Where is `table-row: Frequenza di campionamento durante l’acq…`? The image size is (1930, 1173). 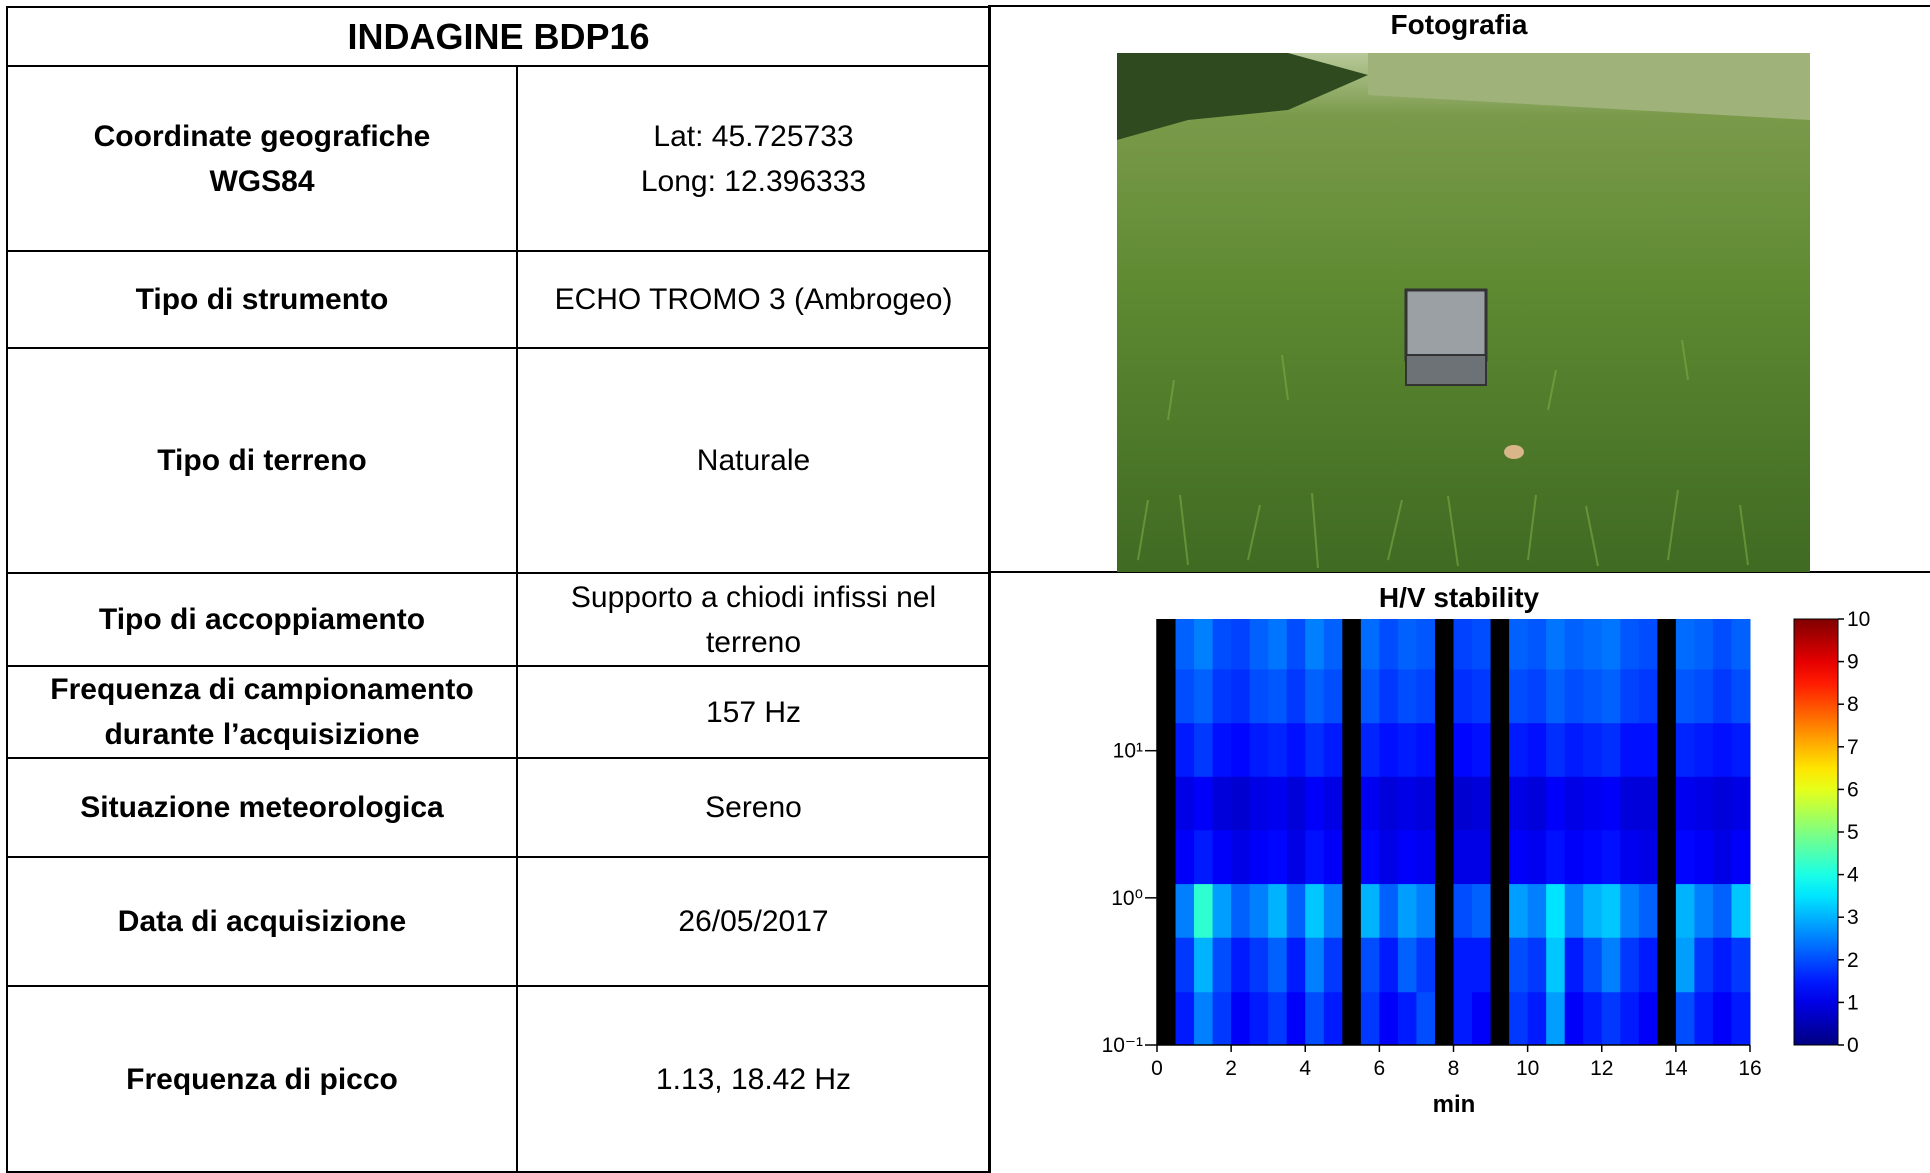
table-row: Frequenza di campionamento durante l’acq… is located at coordinates (498, 712).